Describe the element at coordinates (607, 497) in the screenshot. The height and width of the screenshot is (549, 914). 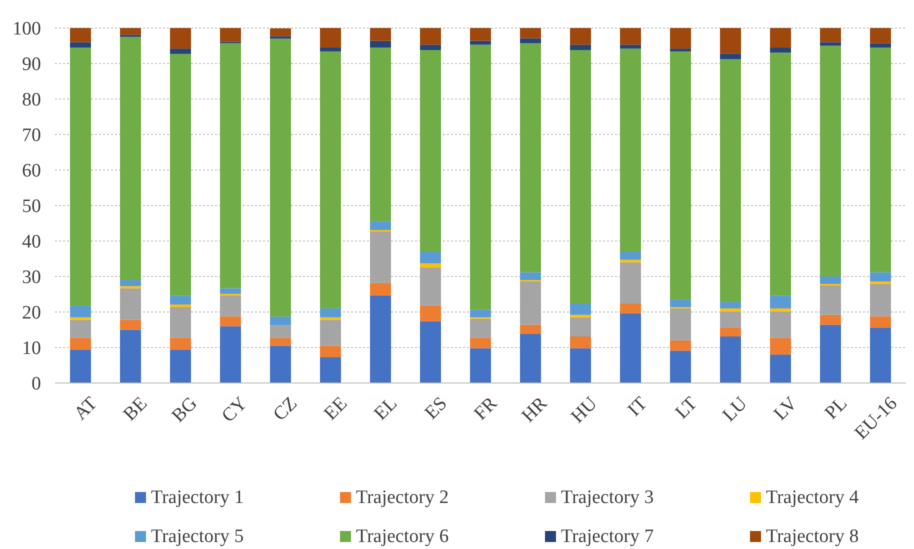
I see `legend-label: Trajectory 3` at that location.